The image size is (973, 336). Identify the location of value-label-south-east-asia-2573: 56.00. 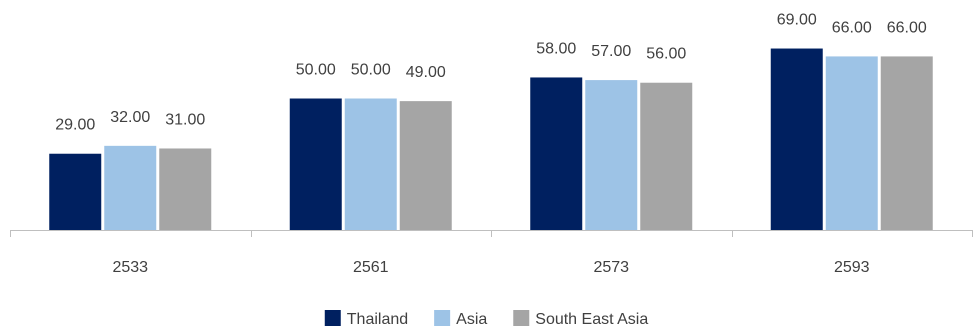
(666, 54).